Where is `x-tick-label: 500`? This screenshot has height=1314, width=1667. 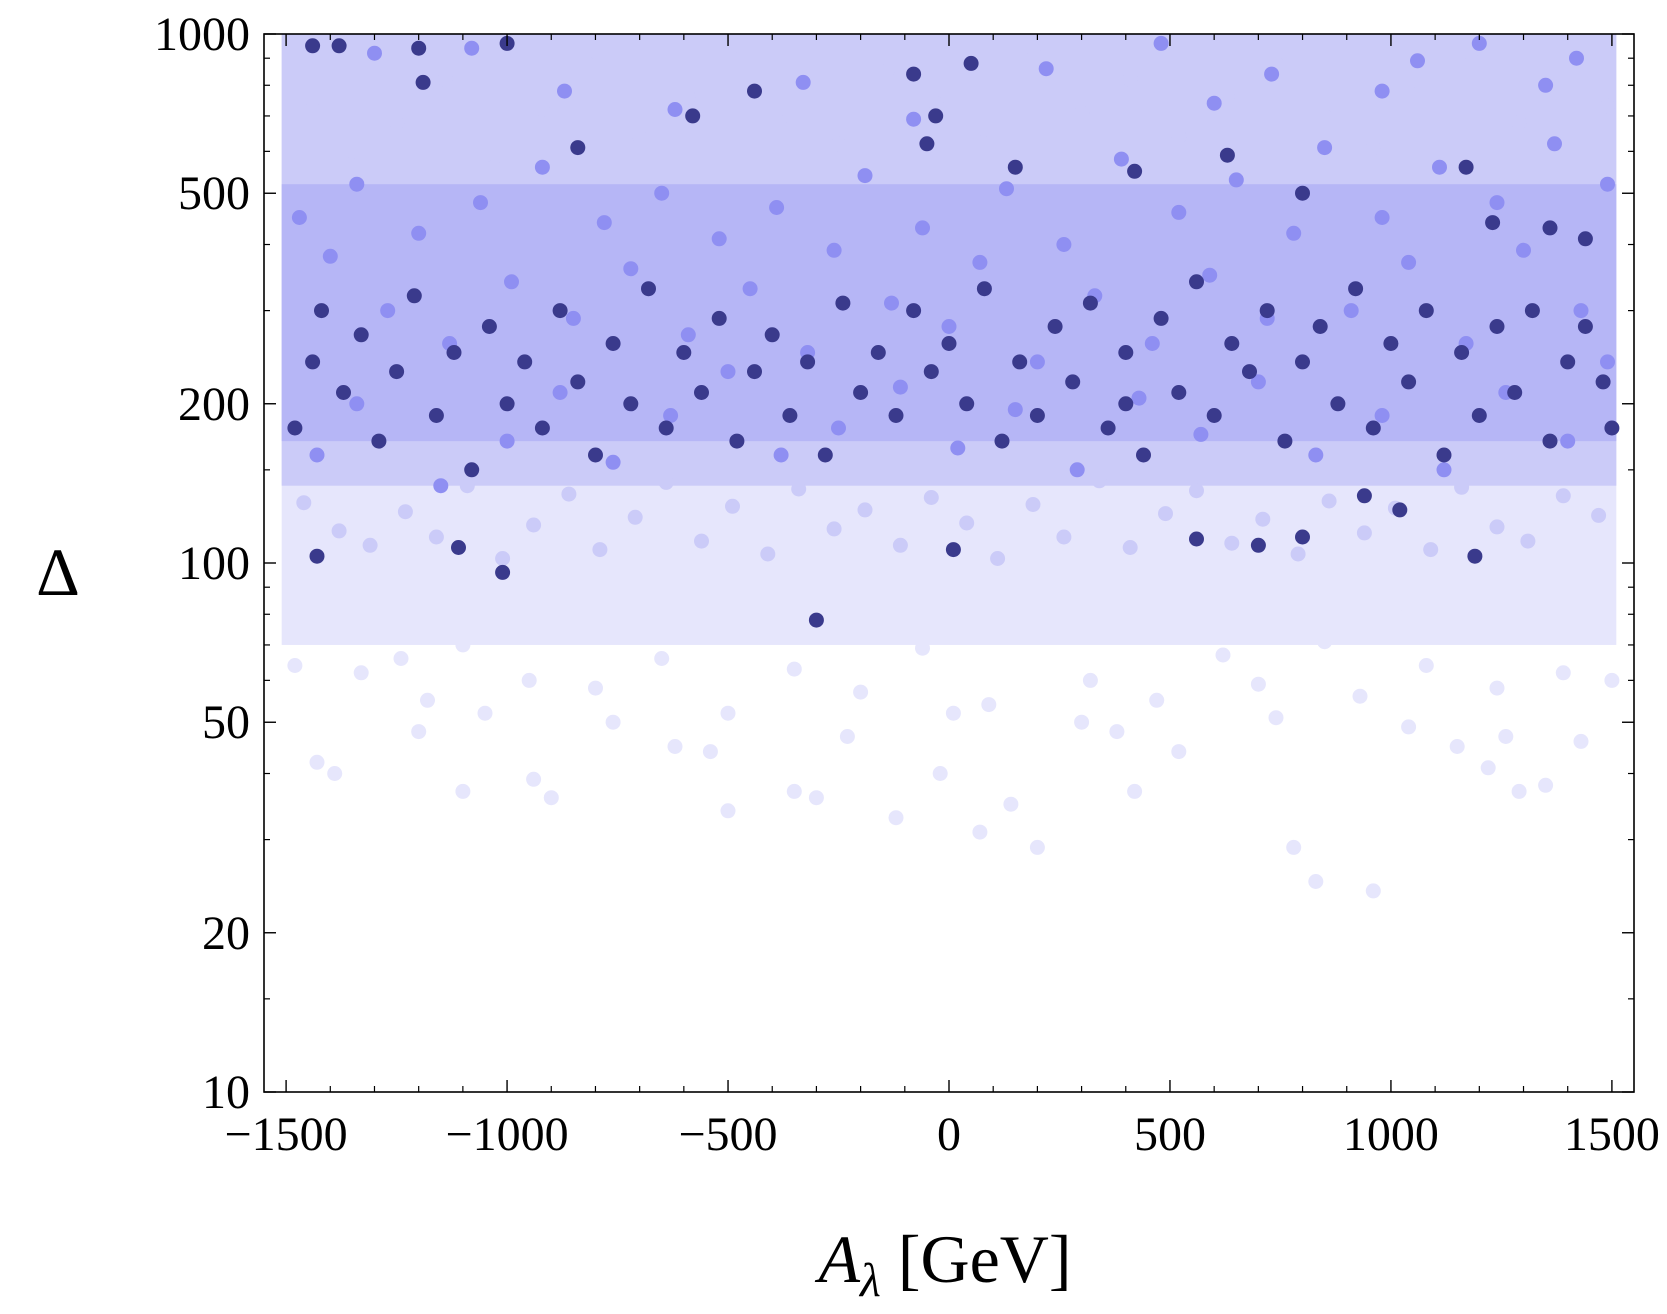 x-tick-label: 500 is located at coordinates (1170, 1134).